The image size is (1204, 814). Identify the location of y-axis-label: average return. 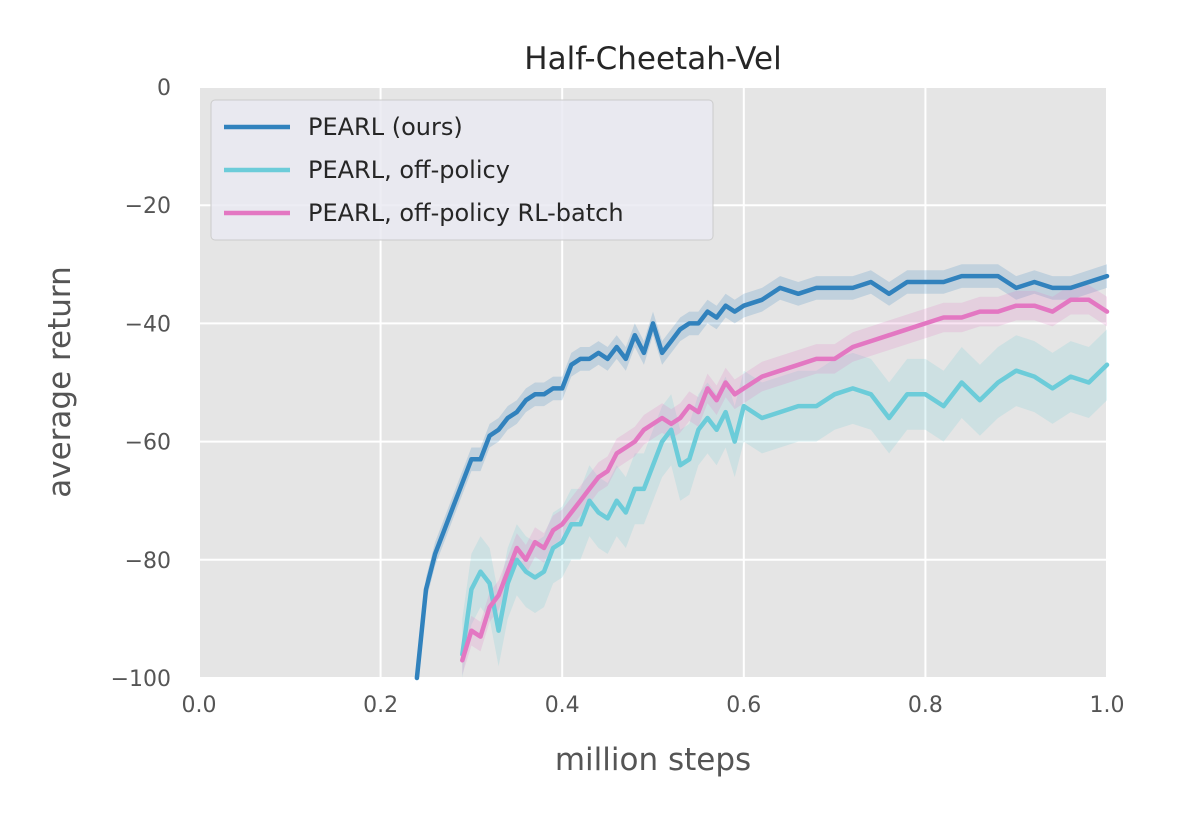
(60, 382).